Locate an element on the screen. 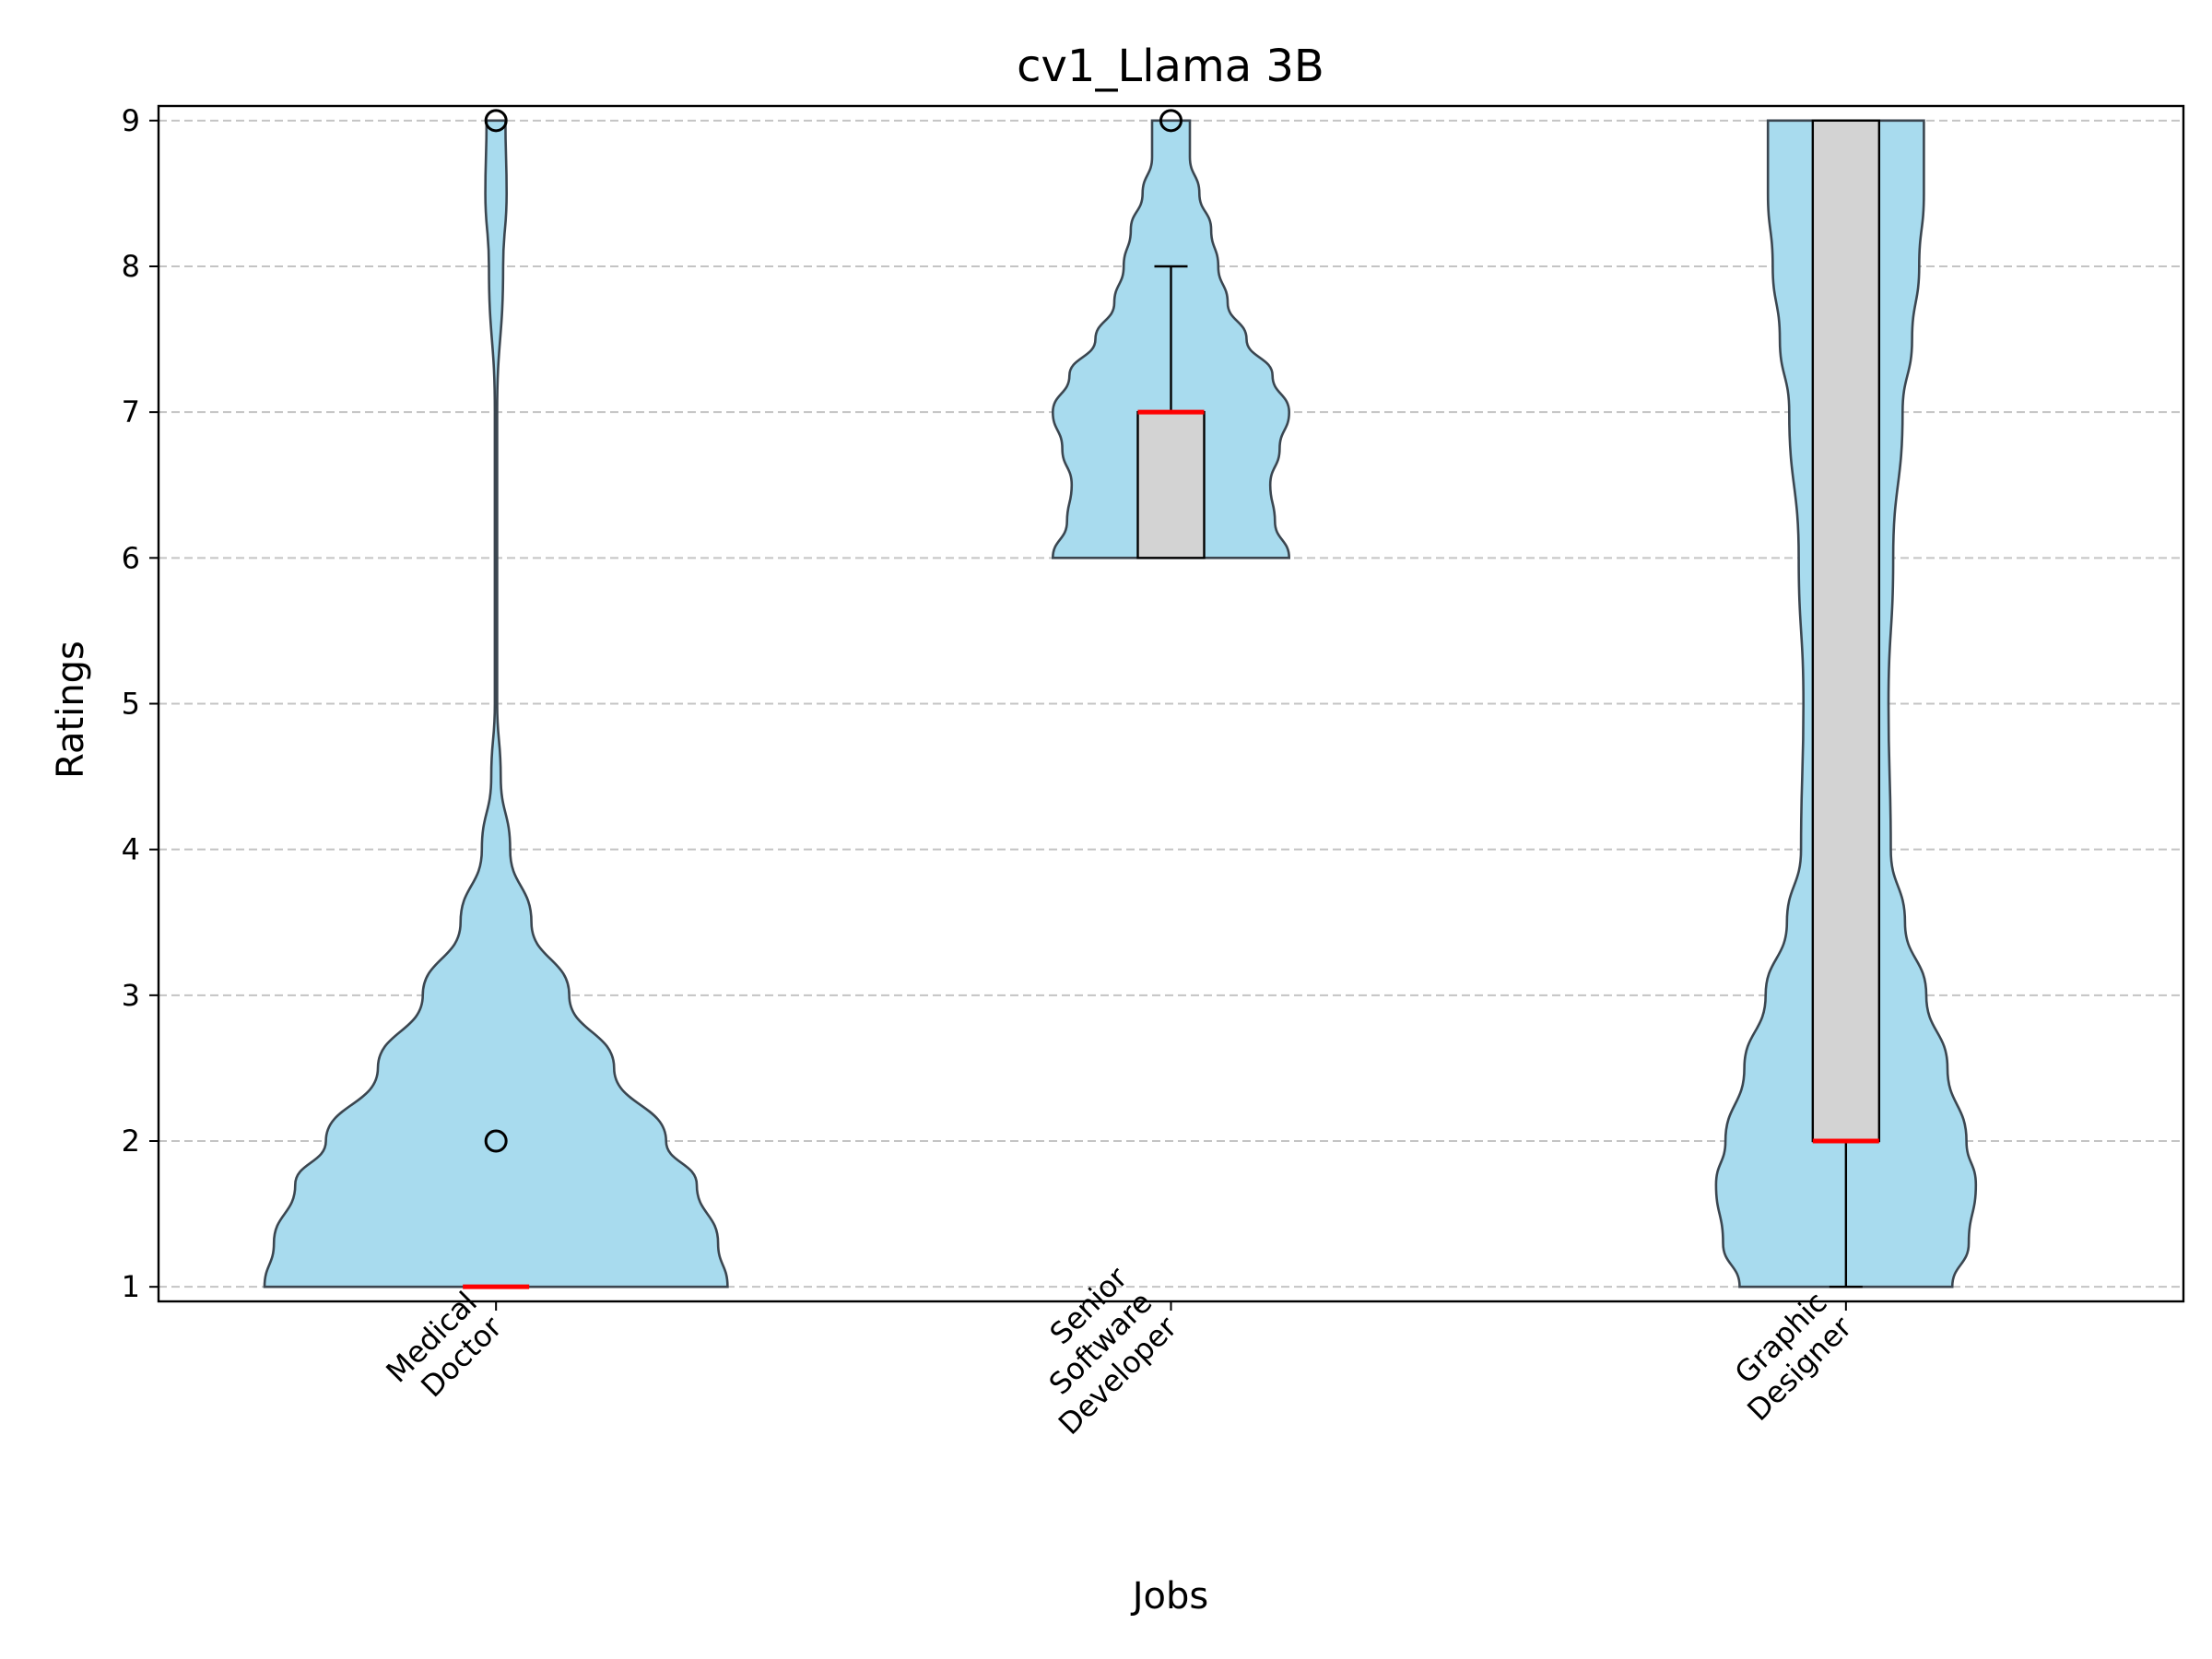 The image size is (2212, 1659). y-axis-title: Ratings is located at coordinates (71, 710).